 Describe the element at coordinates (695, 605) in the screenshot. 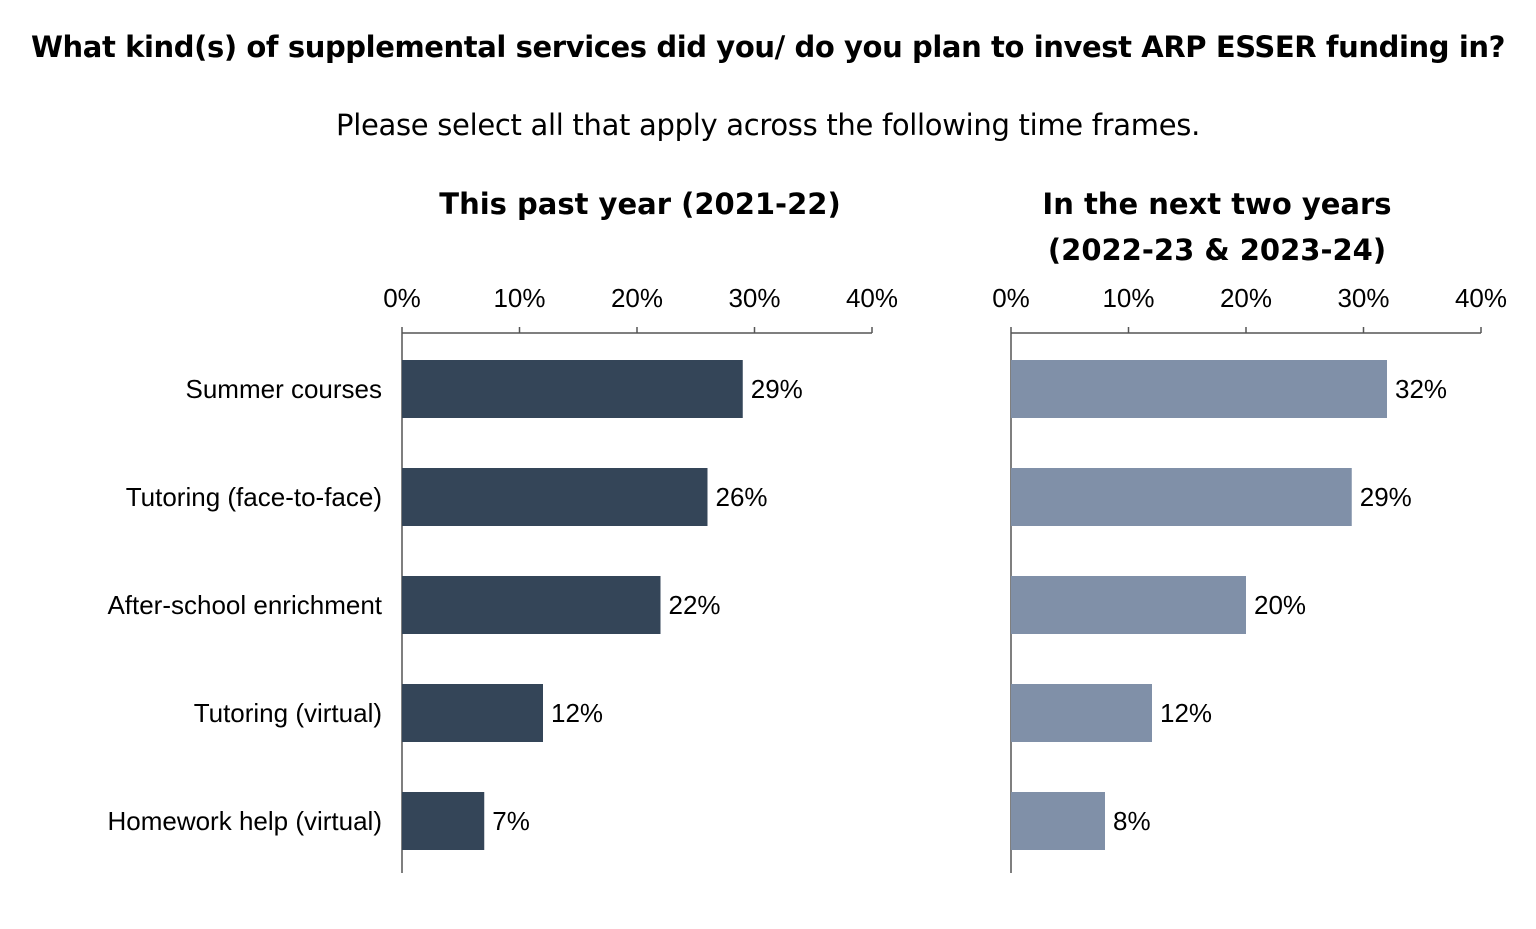

I see `left-bar-value-label: 22%` at that location.